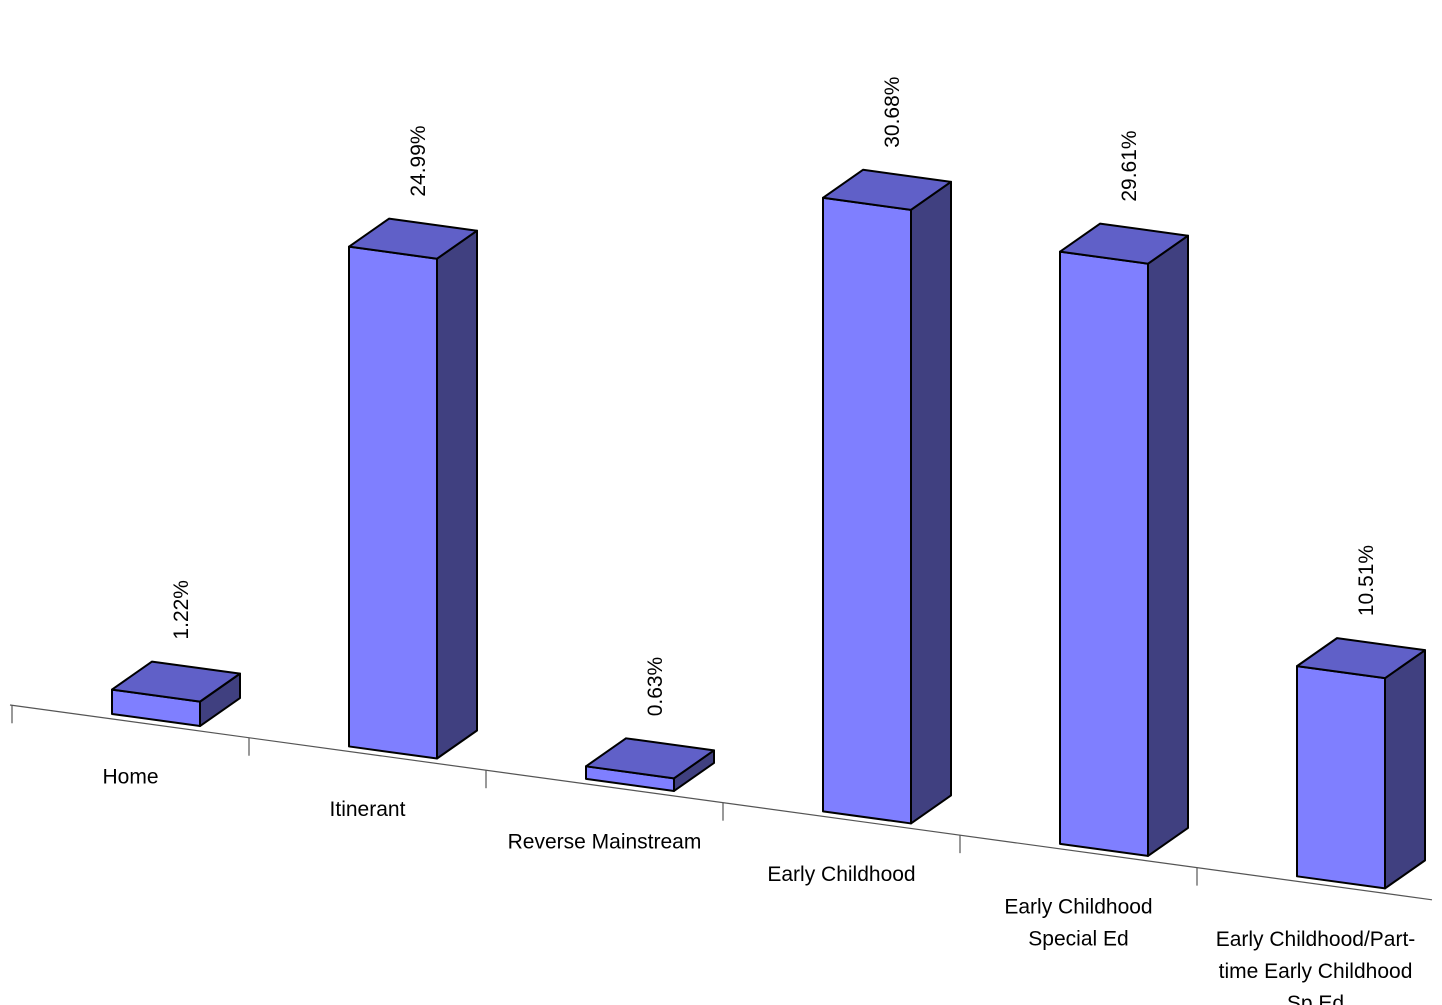 The image size is (1442, 1005). I want to click on value-label: 1.22%, so click(181, 610).